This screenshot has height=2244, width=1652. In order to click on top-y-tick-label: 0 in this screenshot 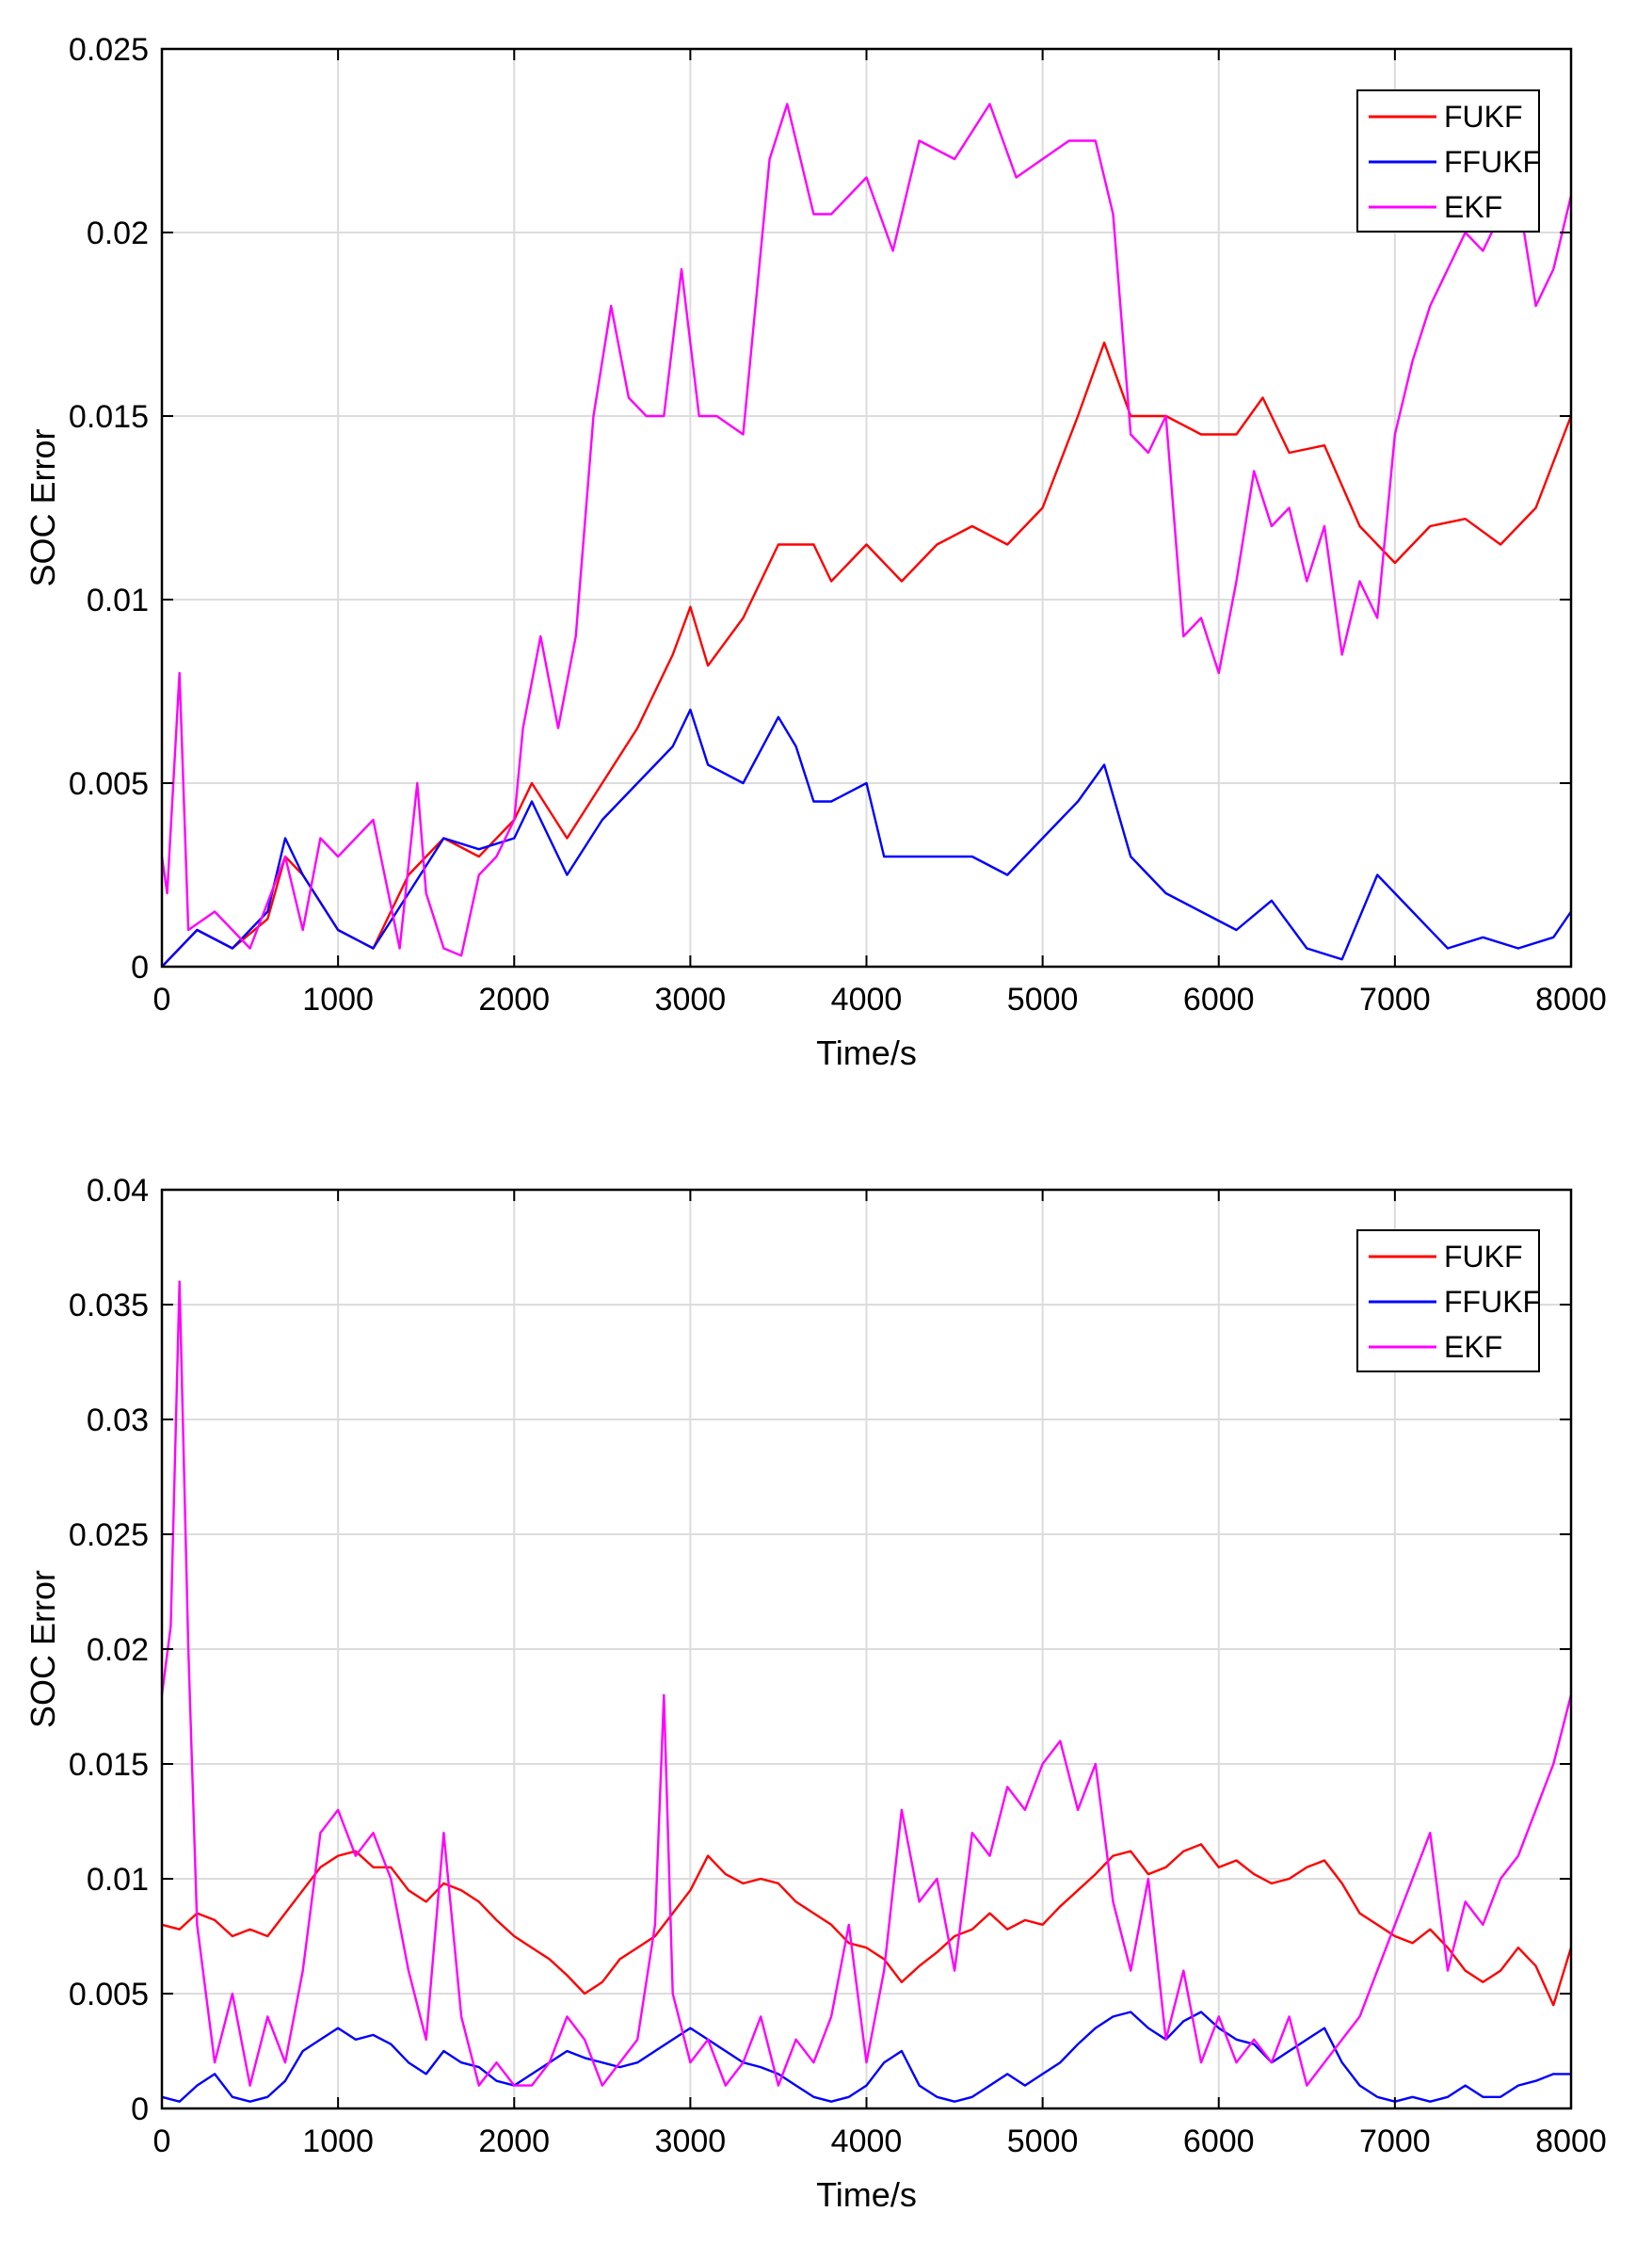, I will do `click(140, 968)`.